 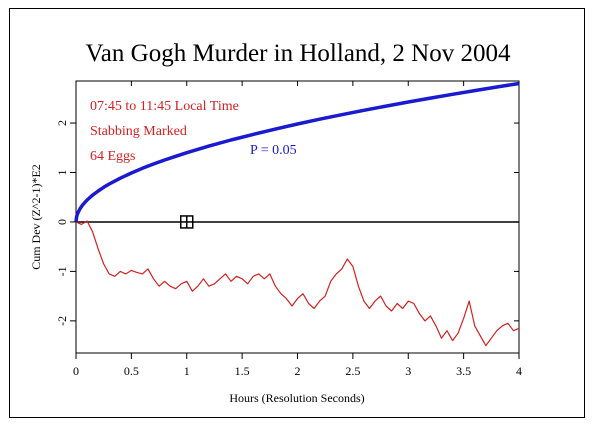 I want to click on x-axis-label: Hours (Resolution Seconds), so click(x=296, y=398).